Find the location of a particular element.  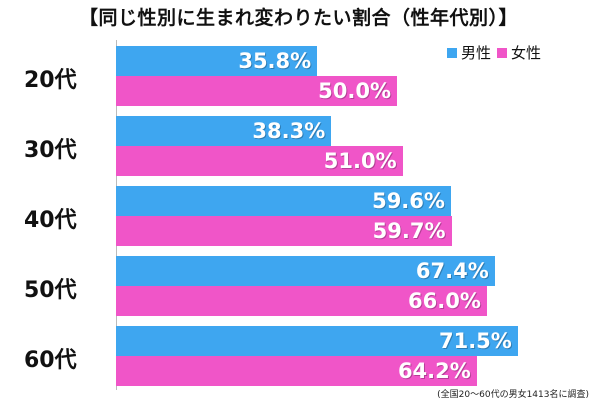

bar-value-label: 59.7% is located at coordinates (409, 231).